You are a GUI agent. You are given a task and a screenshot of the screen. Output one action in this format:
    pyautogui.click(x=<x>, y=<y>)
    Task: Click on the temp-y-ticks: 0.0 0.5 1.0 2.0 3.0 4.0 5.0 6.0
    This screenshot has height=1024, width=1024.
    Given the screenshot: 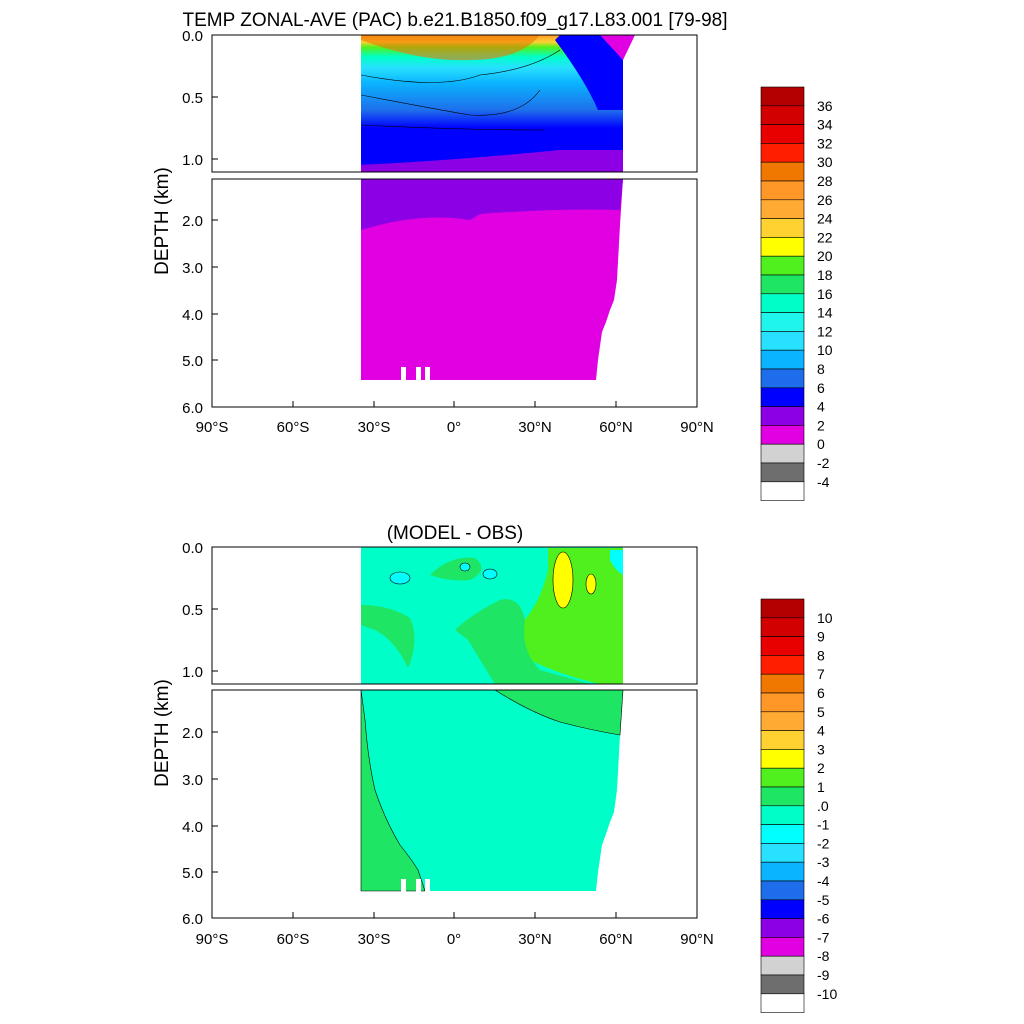 What is the action you would take?
    pyautogui.click(x=200, y=222)
    